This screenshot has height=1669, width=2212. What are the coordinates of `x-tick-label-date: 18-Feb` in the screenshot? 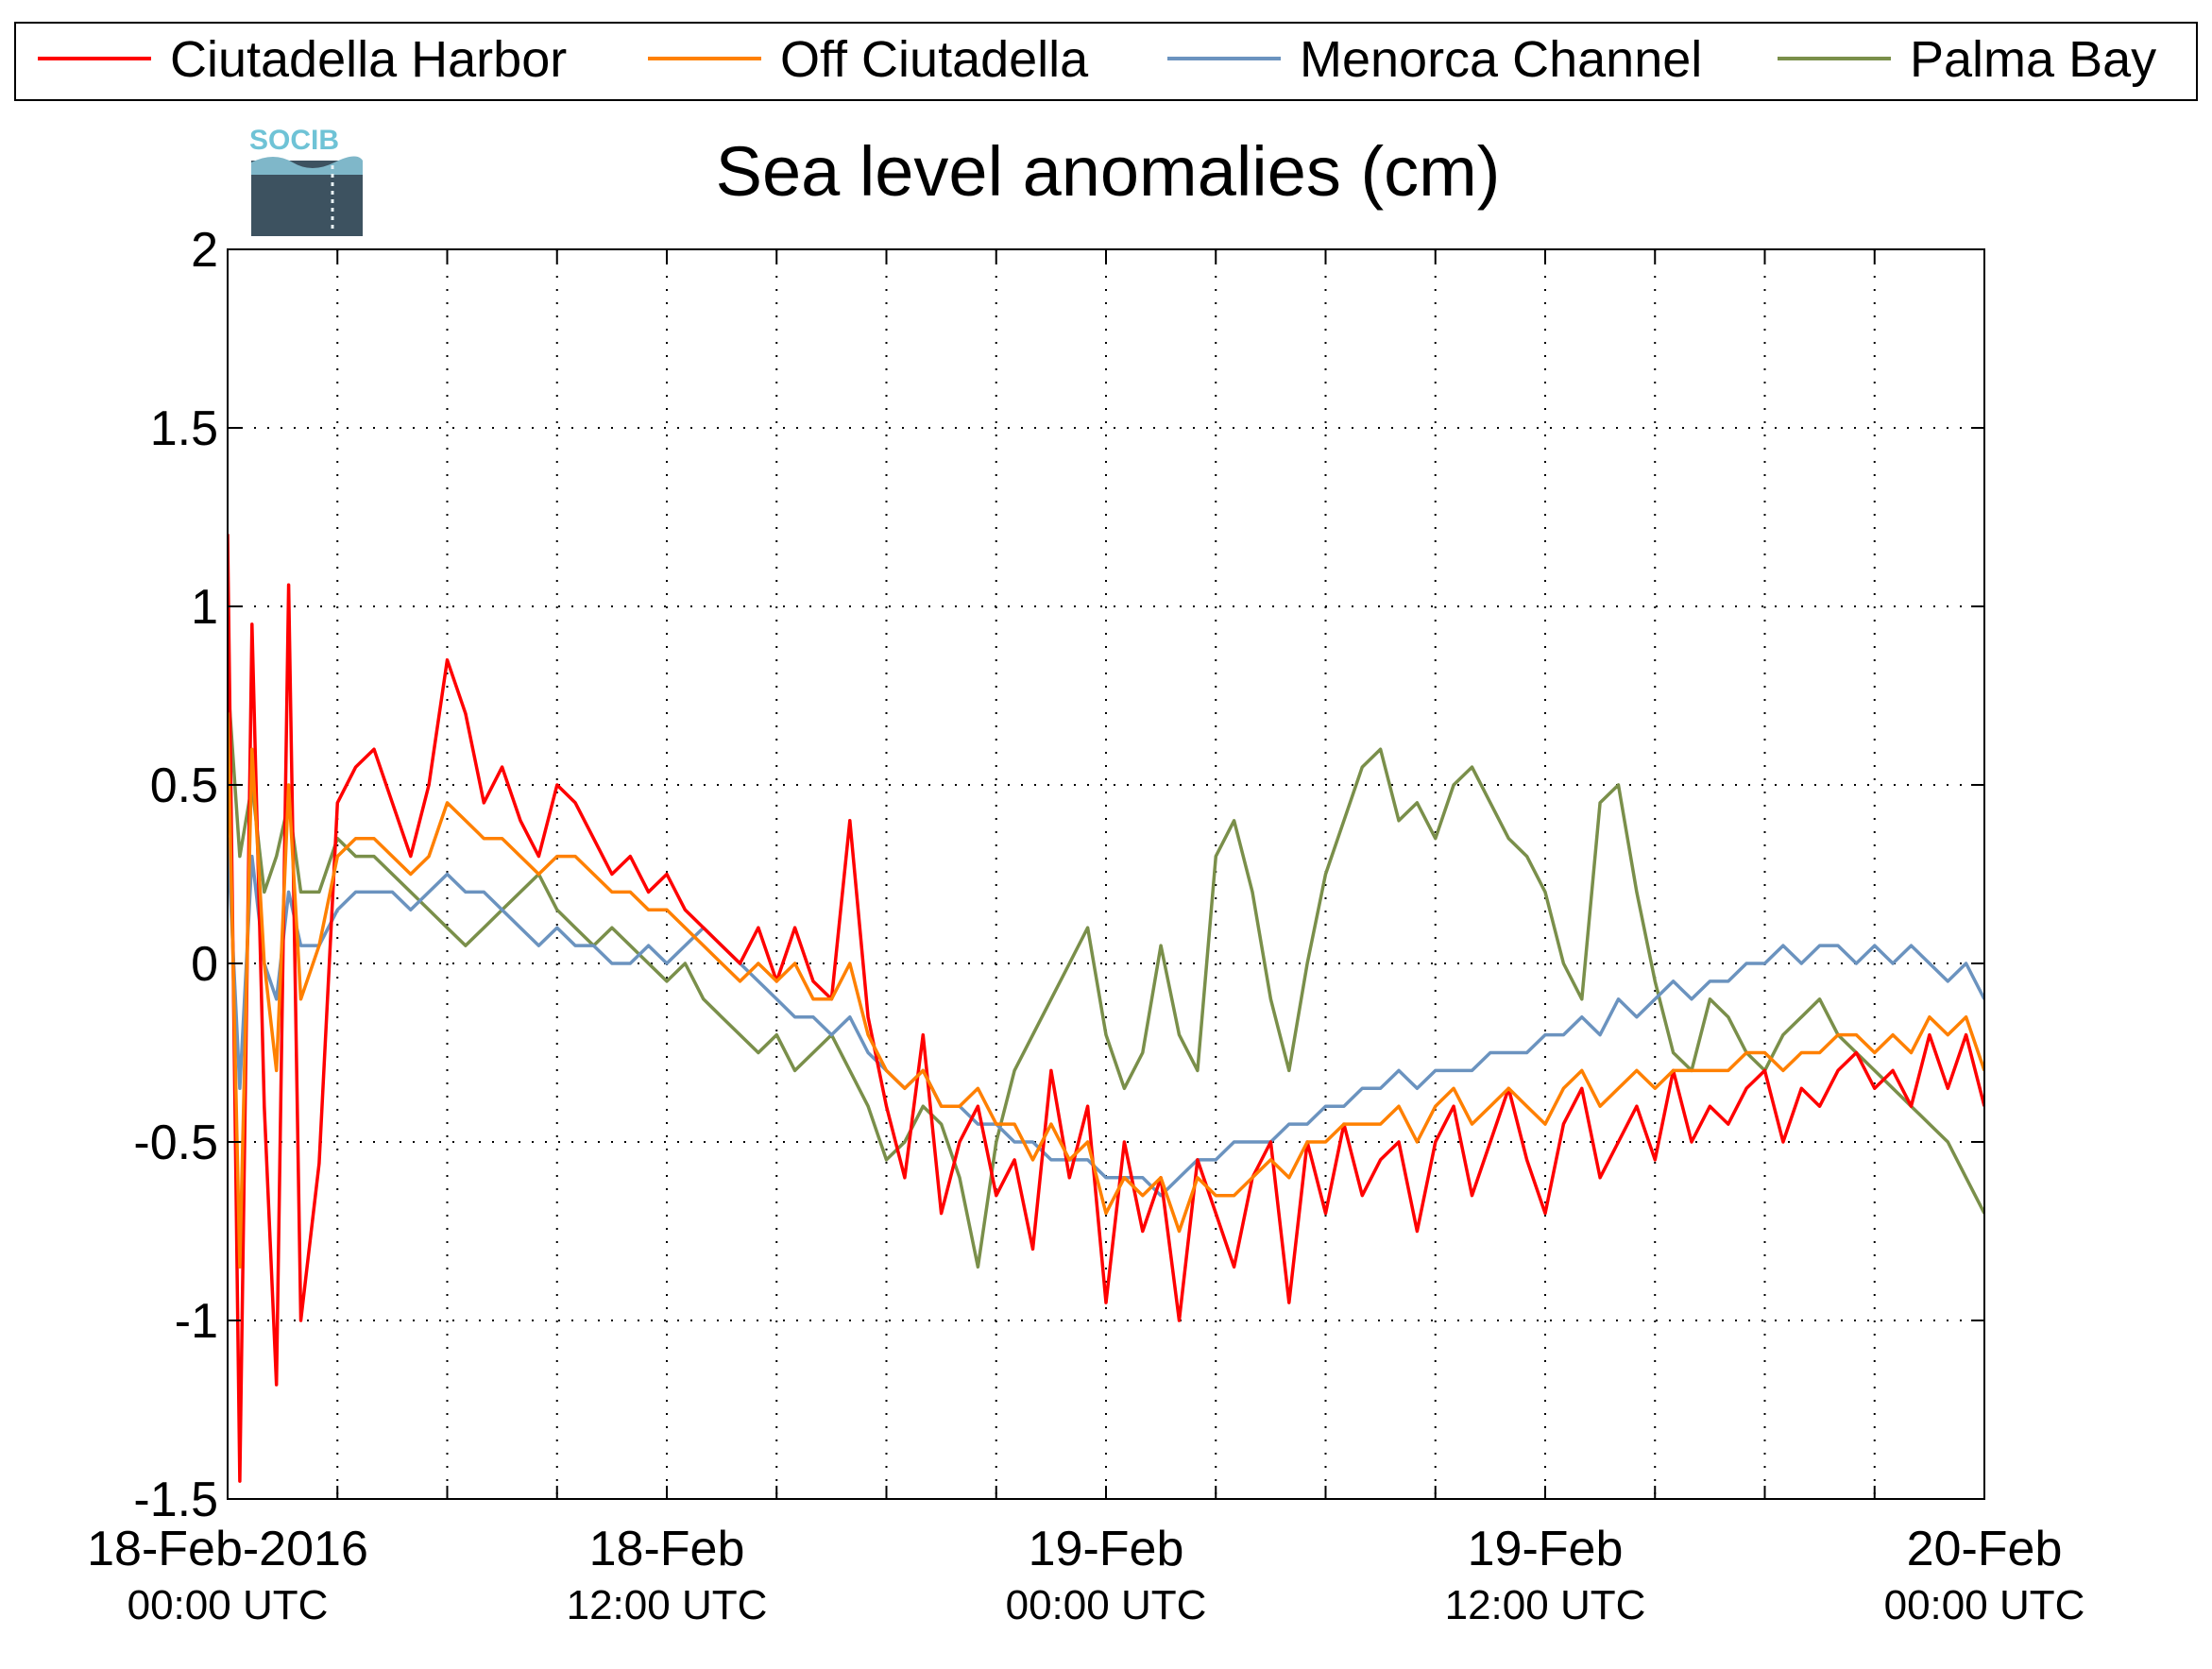 It's located at (667, 1549).